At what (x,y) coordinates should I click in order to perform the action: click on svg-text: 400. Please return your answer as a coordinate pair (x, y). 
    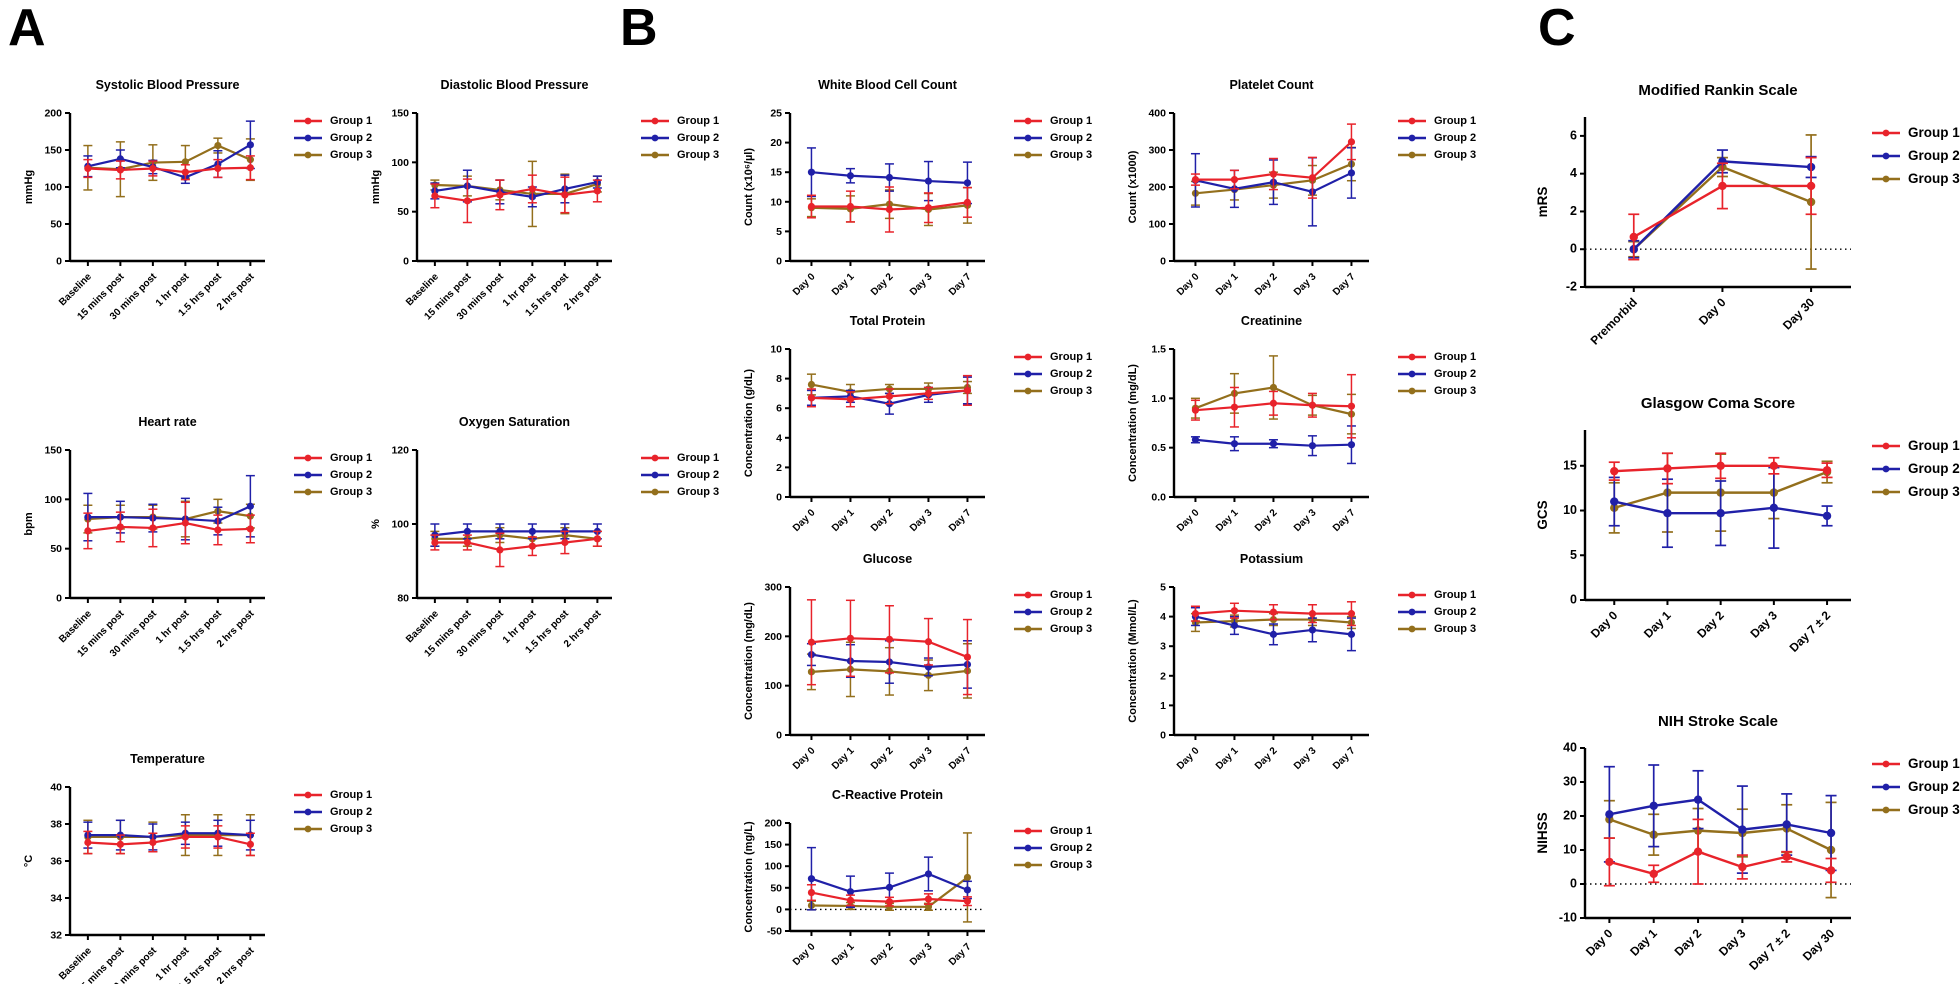
    Looking at the image, I should click on (1157, 114).